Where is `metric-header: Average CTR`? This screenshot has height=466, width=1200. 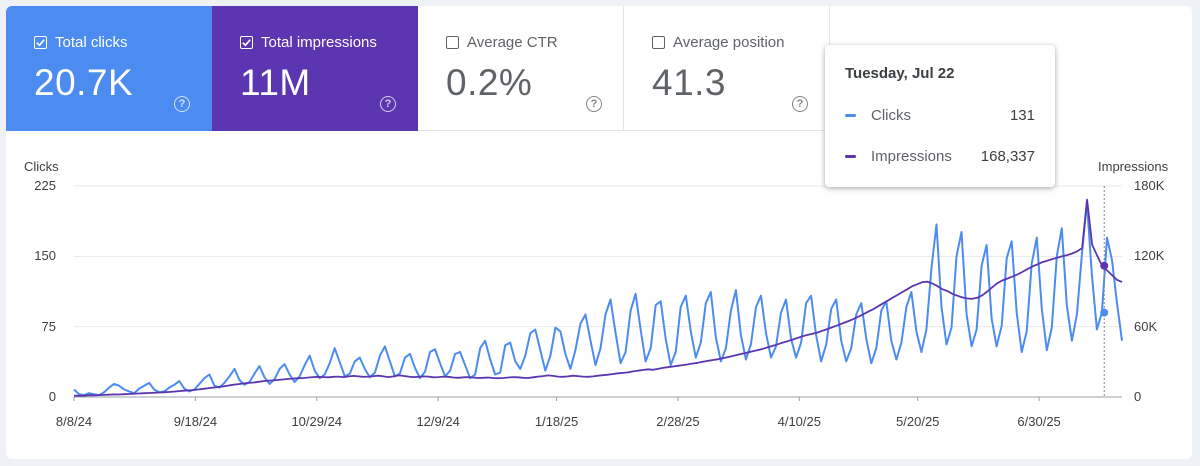 metric-header: Average CTR is located at coordinates (502, 42).